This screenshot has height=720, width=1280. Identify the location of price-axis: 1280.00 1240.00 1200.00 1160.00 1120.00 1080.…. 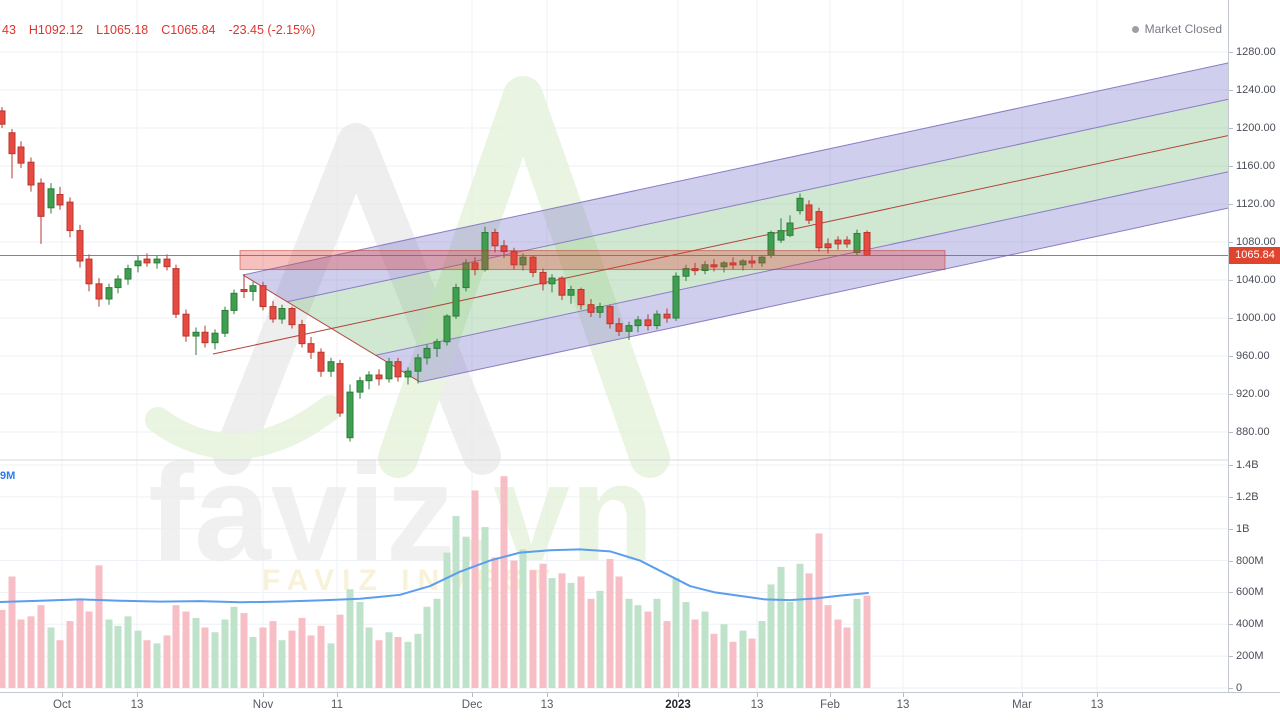
(1254, 360).